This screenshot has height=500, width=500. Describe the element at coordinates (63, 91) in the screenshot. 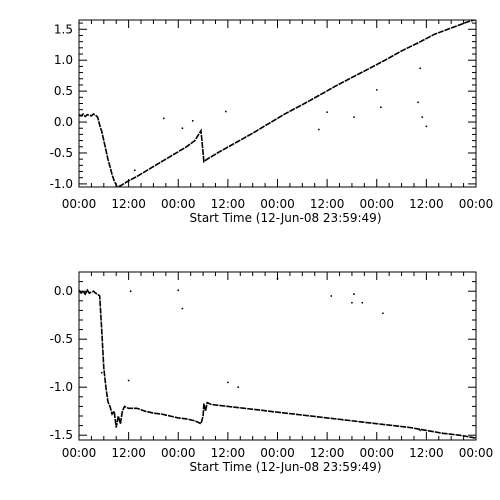

I see `y-tick-label: 0.5` at that location.